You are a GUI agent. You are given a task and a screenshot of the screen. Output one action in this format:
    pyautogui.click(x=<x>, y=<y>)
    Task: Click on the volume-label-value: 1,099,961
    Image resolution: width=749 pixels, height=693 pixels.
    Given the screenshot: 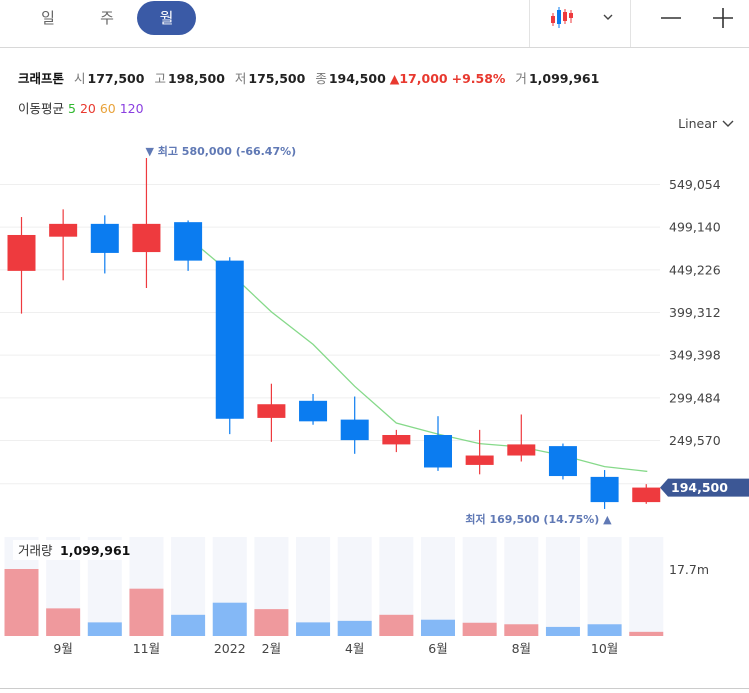 What is the action you would take?
    pyautogui.click(x=95, y=550)
    